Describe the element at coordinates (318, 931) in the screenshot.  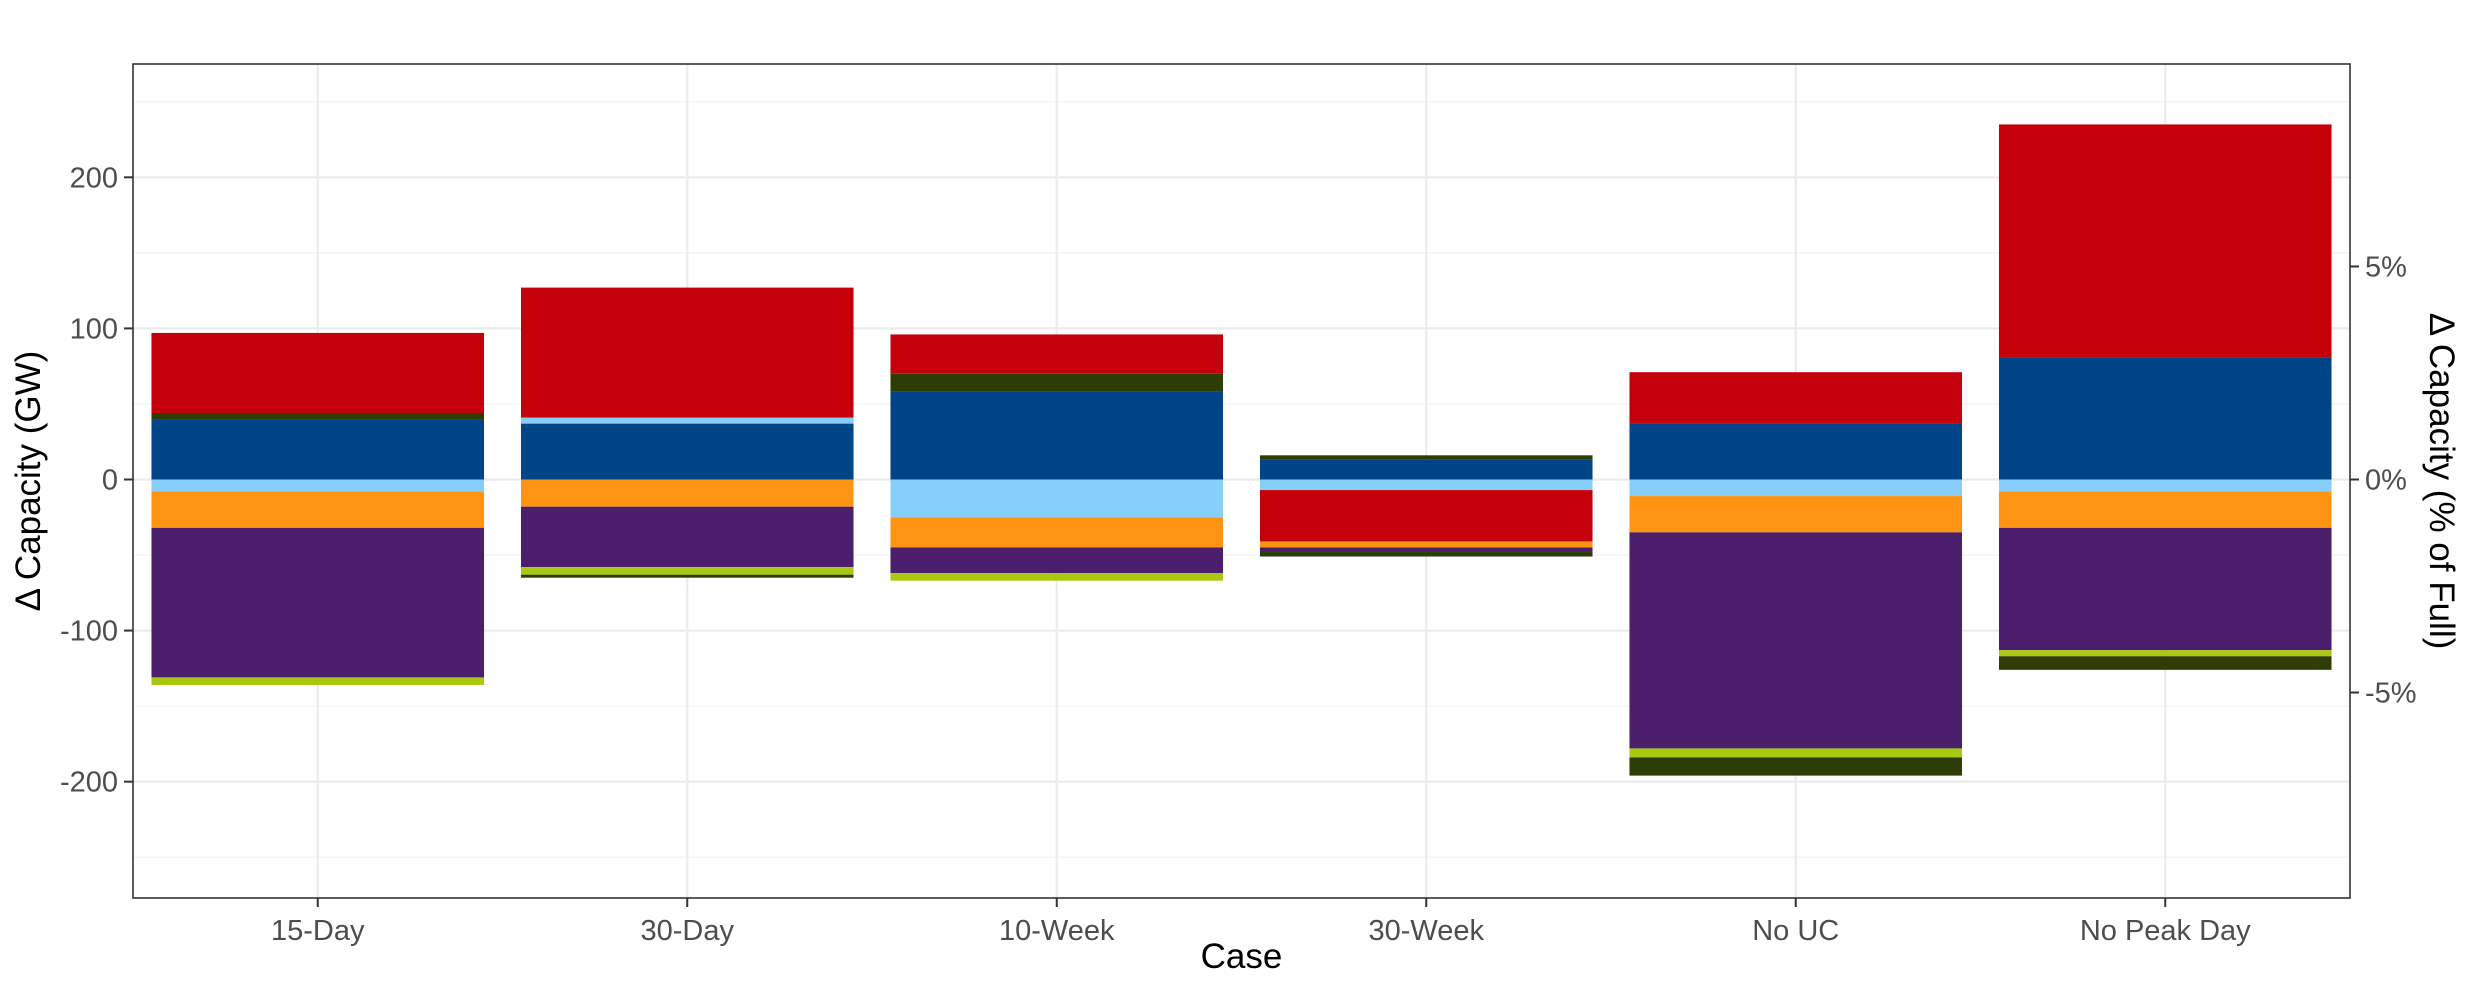
I see `x-tick-label: 15-Day` at that location.